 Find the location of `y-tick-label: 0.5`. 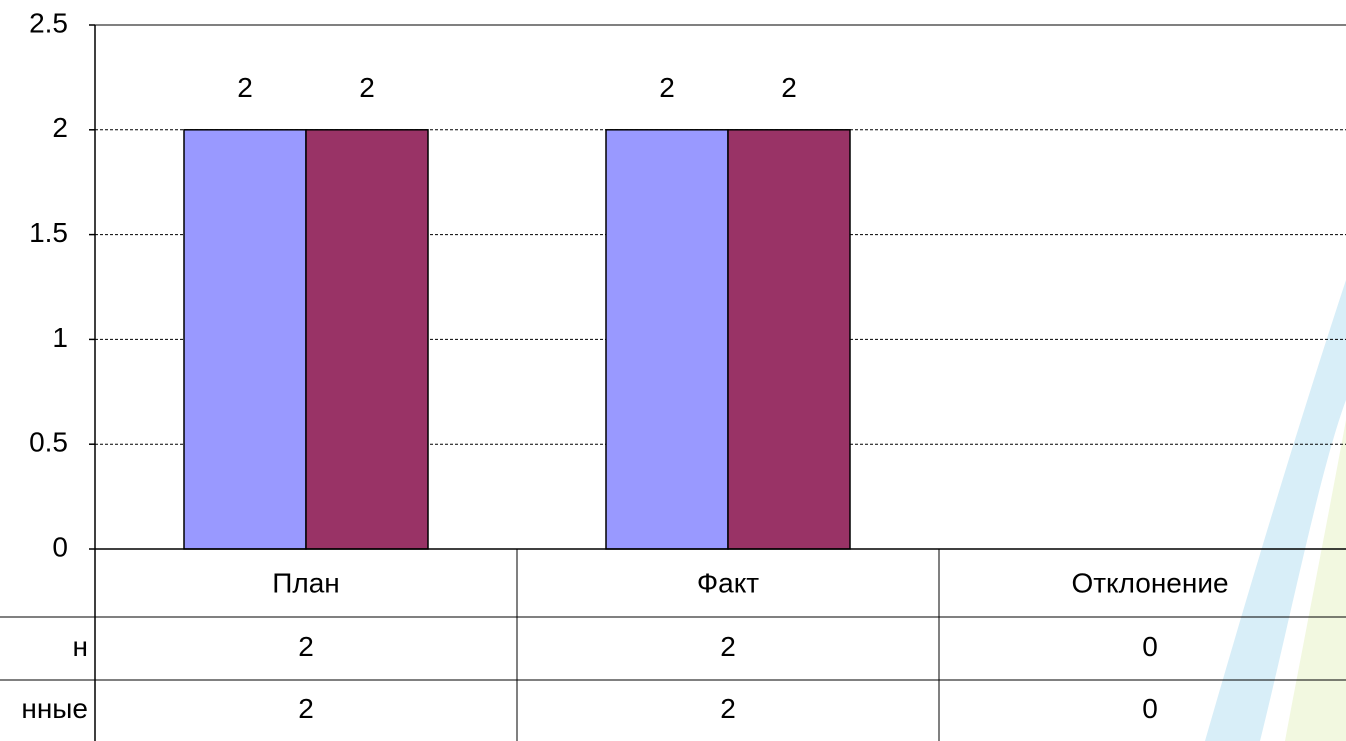

y-tick-label: 0.5 is located at coordinates (48, 442).